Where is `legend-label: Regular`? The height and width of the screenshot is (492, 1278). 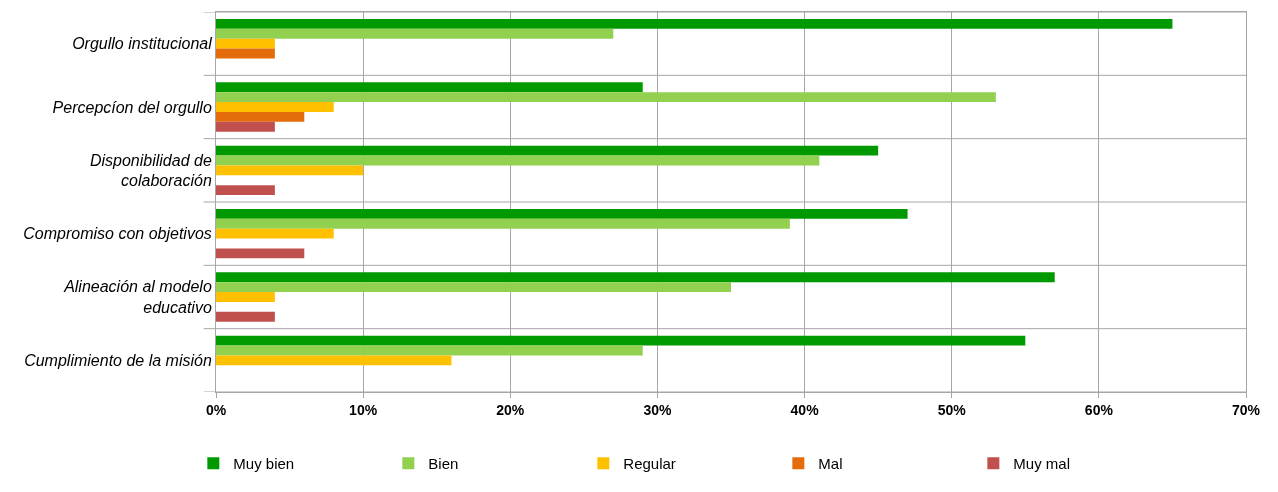 legend-label: Regular is located at coordinates (649, 464).